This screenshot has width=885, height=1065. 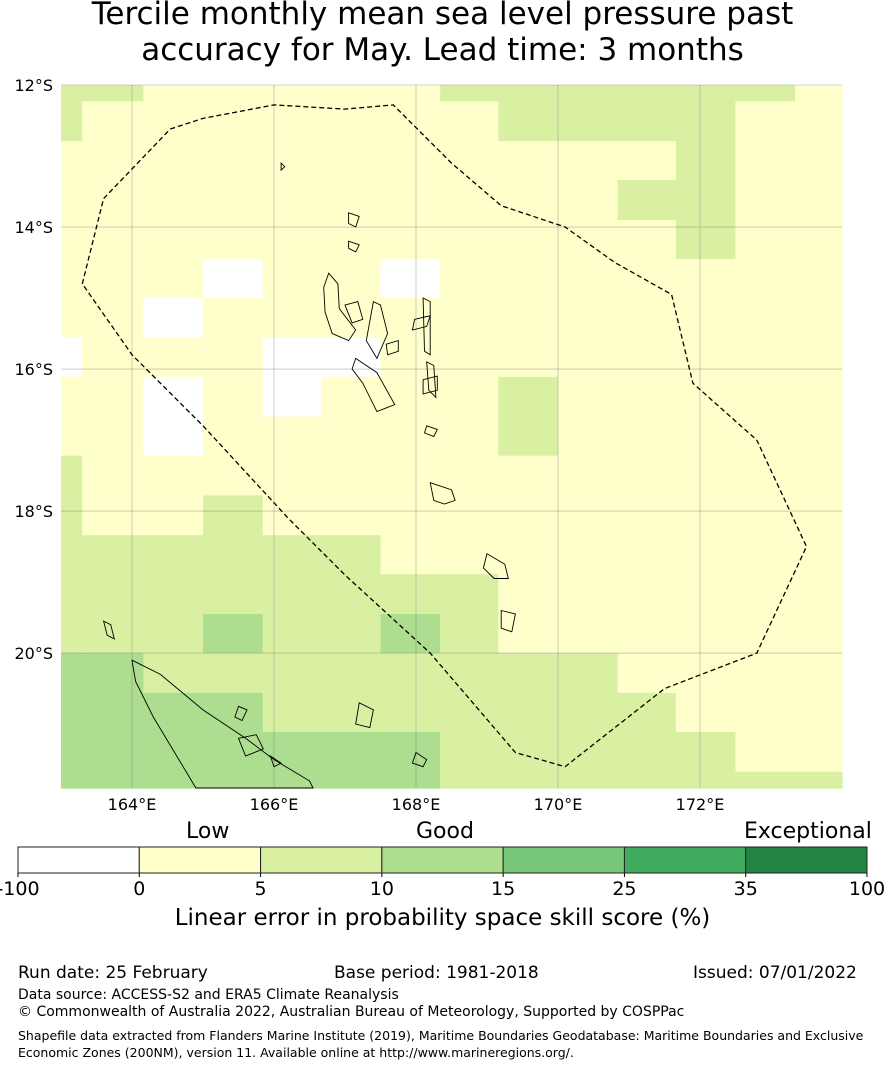 What do you see at coordinates (445, 831) in the screenshot?
I see `colorbar-category-good: Good` at bounding box center [445, 831].